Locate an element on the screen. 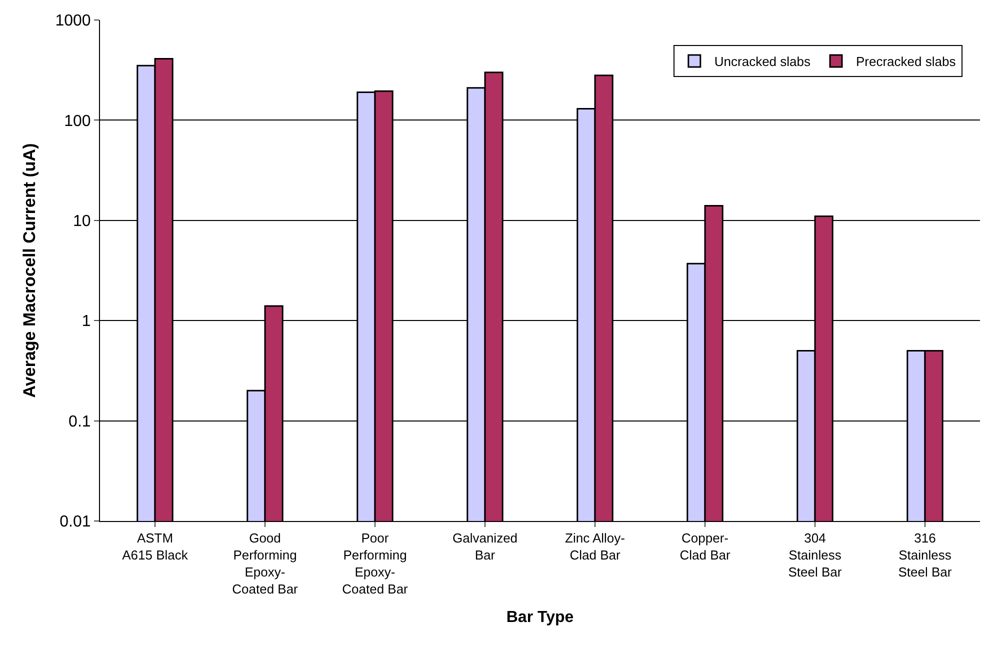  x-tick-label: ASTM A615 Black is located at coordinates (155, 546).